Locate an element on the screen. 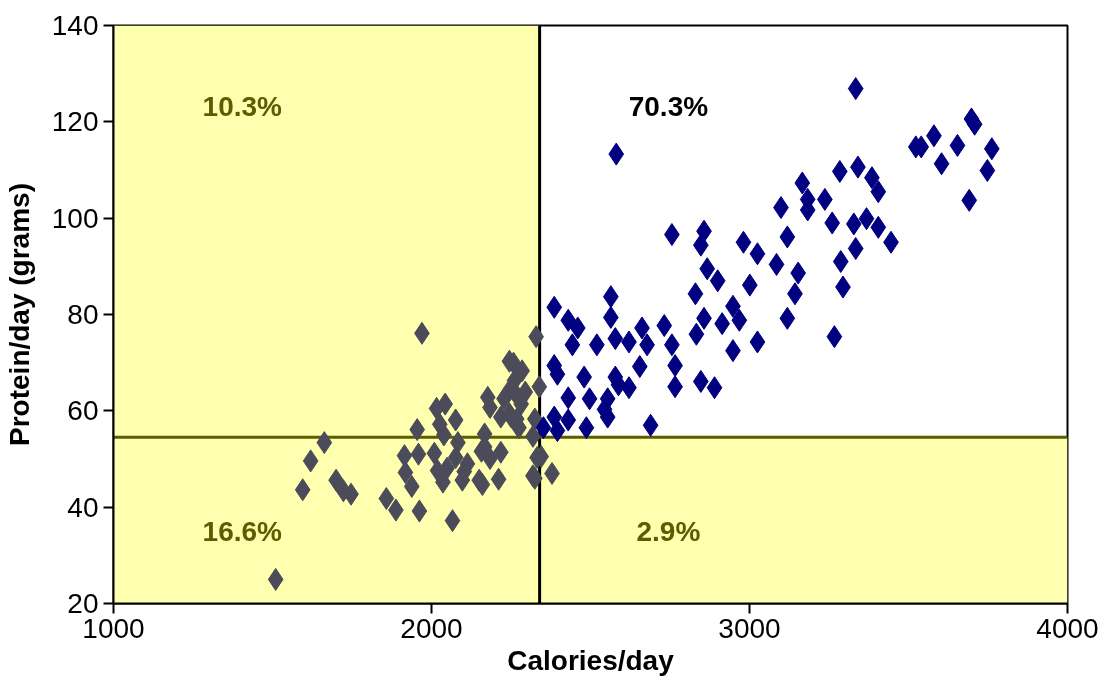 Image resolution: width=1117 pixels, height=698 pixels. annotation: 16.6% is located at coordinates (242, 531).